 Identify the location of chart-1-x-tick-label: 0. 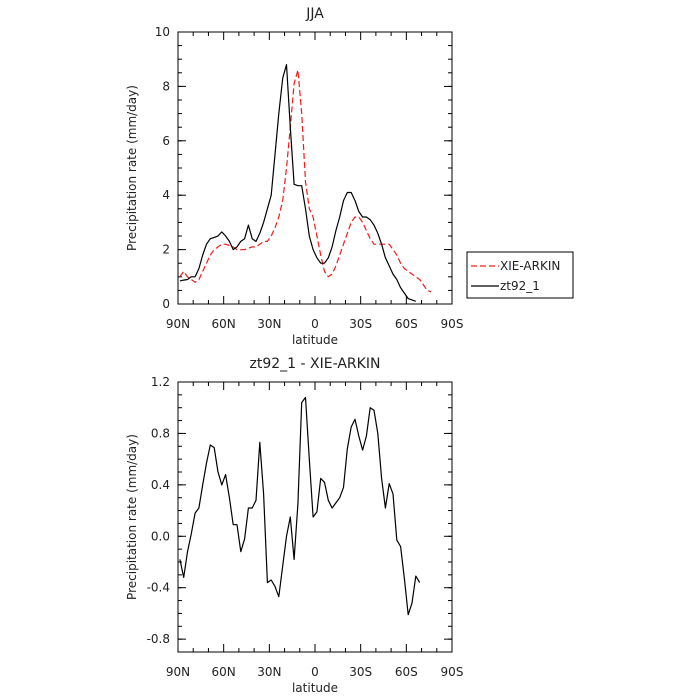
(315, 672).